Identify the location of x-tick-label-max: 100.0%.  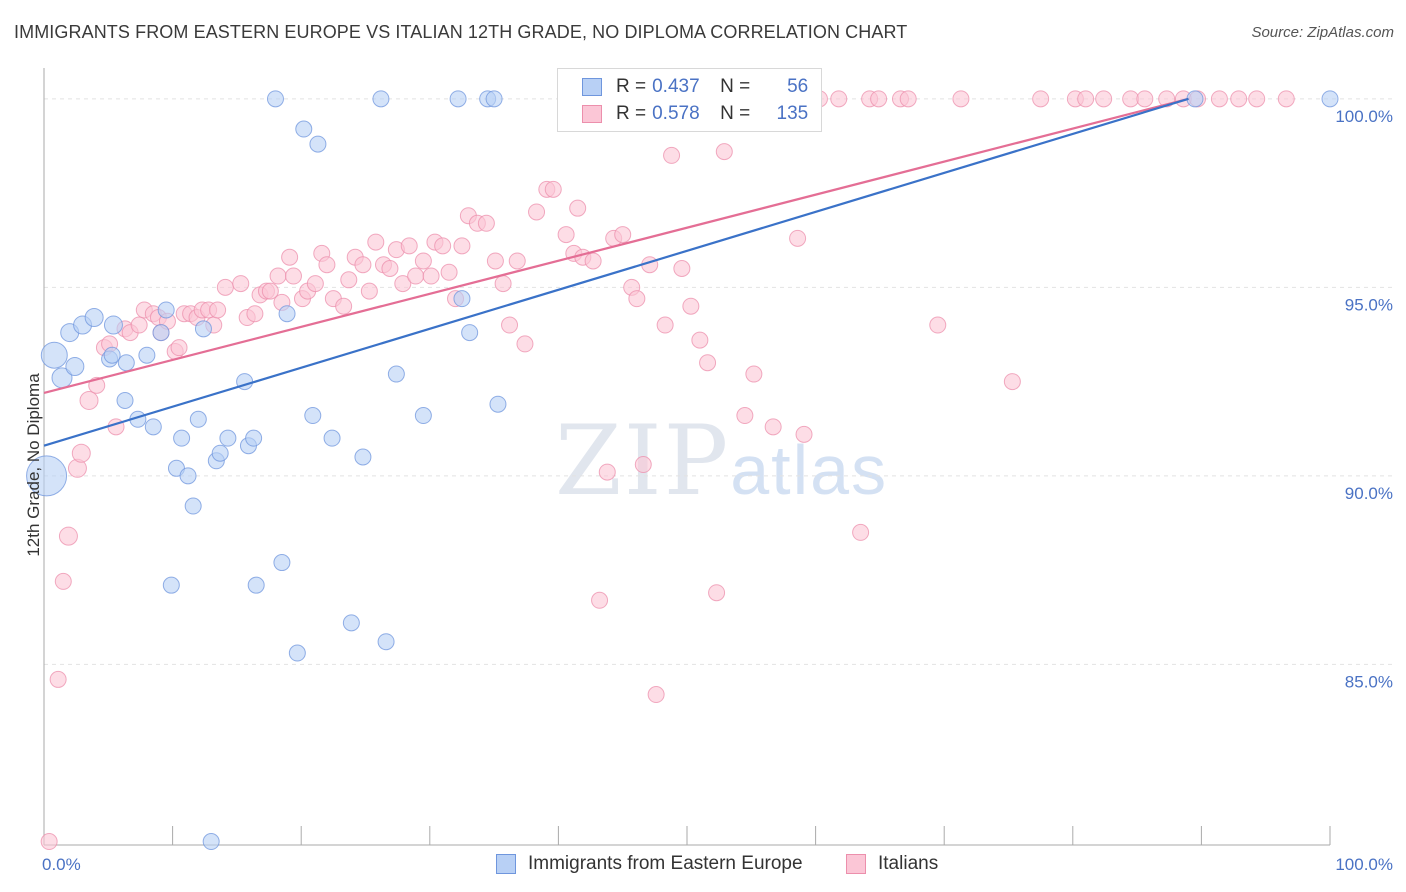
(1364, 864).